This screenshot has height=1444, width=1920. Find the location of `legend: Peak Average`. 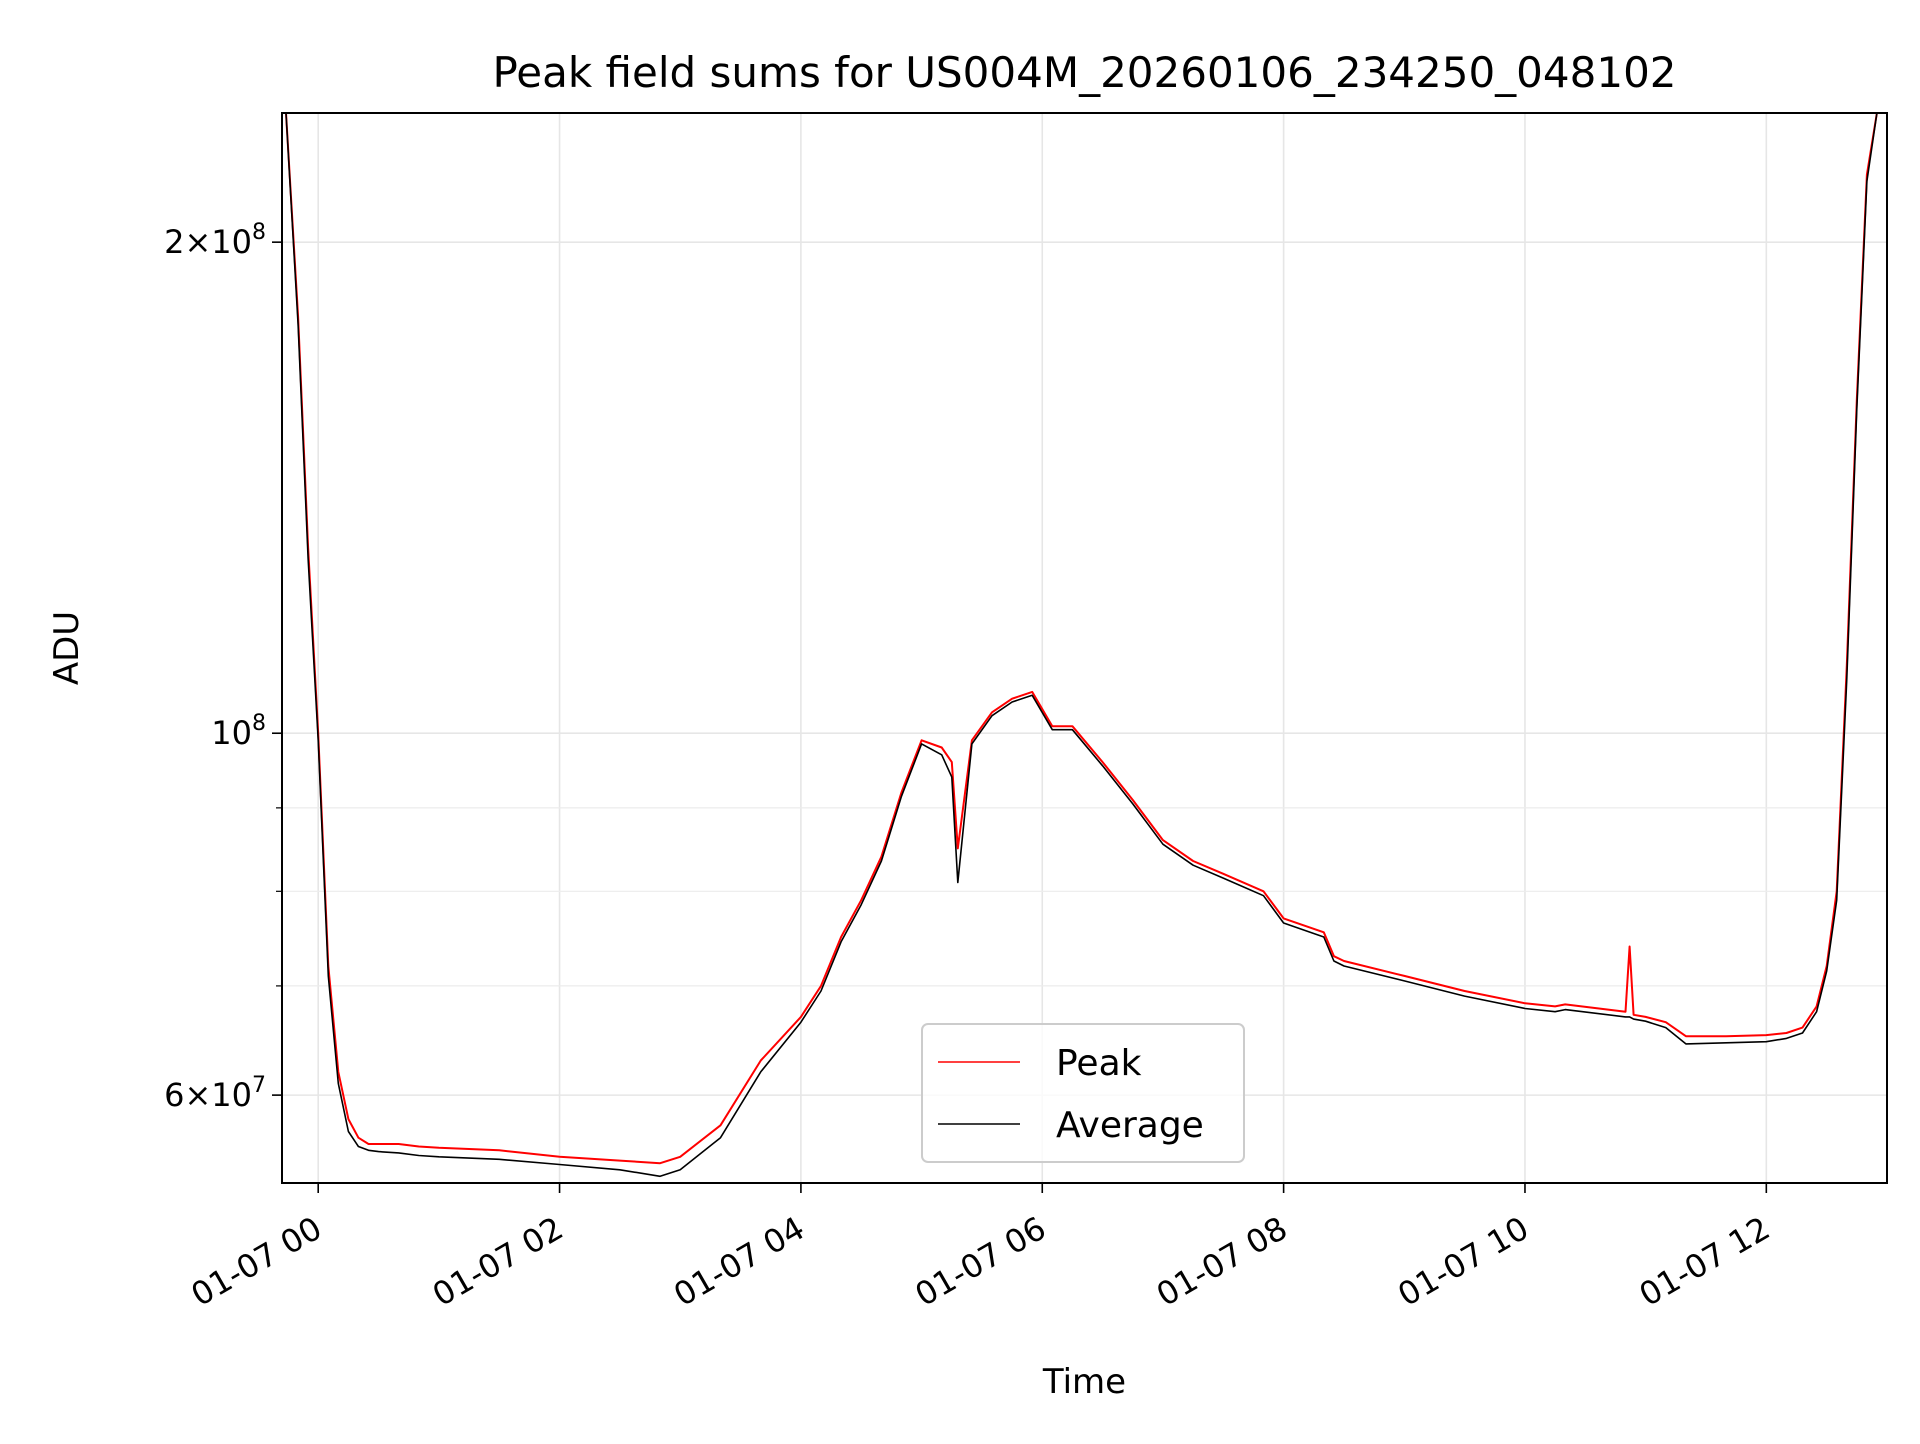

legend: Peak Average is located at coordinates (1083, 1093).